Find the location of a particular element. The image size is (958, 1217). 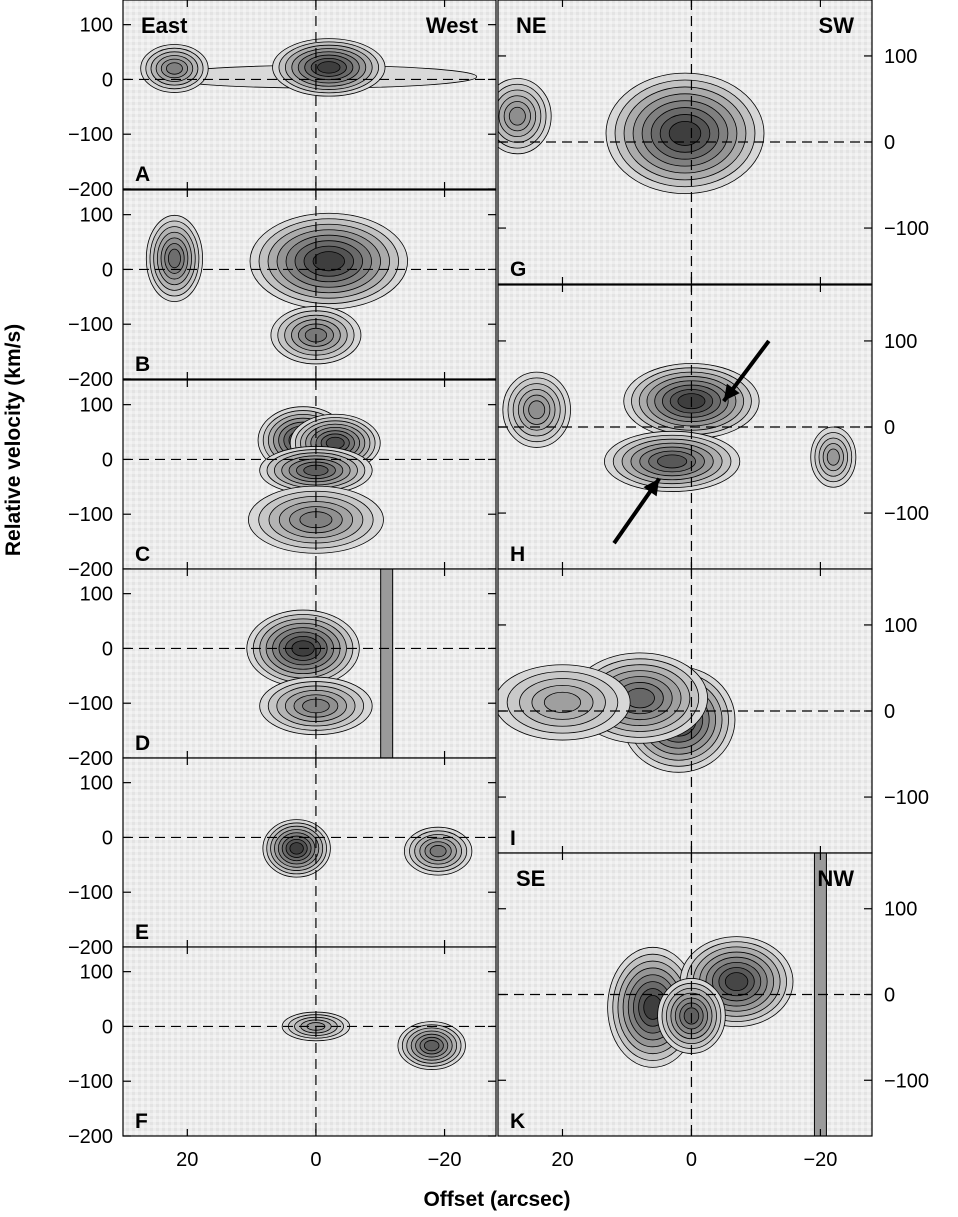

corner-label-left: East is located at coordinates (164, 25).